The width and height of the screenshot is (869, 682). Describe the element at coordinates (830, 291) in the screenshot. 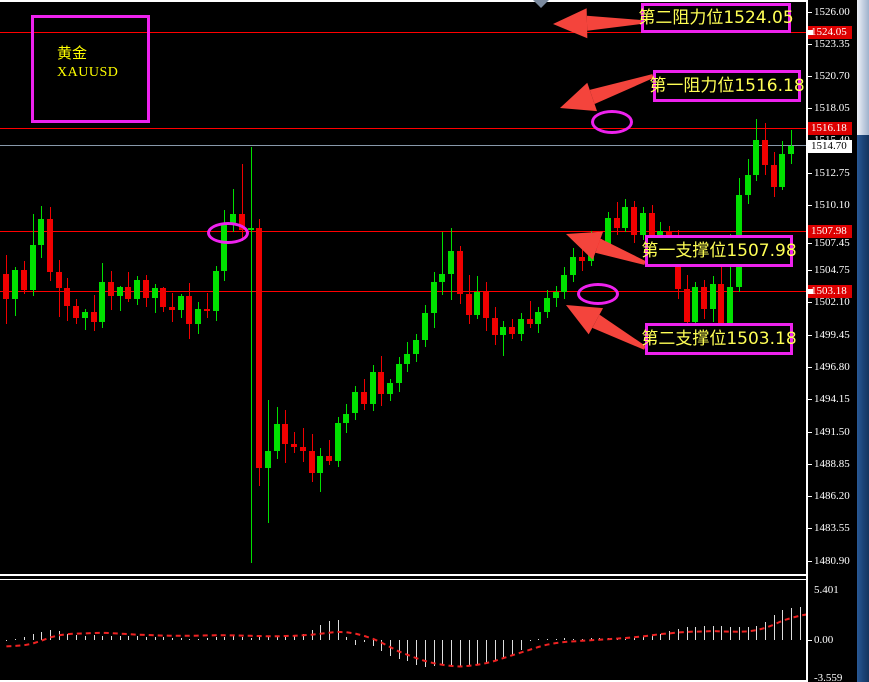

I see `price-badge-1503-18: 1503.18` at that location.